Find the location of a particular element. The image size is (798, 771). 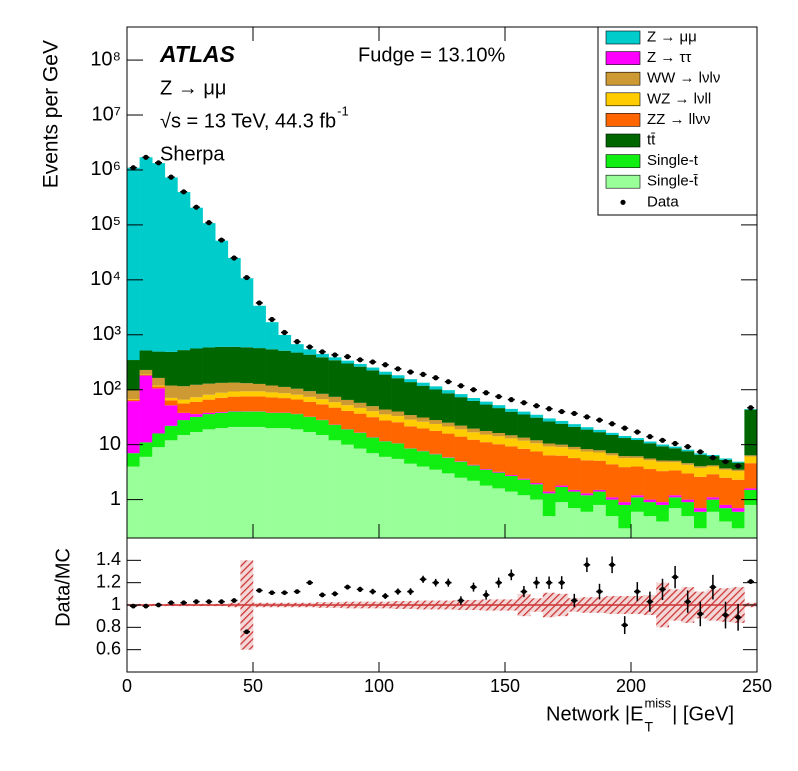

x-axis-label: Network |E is located at coordinates (594, 714).